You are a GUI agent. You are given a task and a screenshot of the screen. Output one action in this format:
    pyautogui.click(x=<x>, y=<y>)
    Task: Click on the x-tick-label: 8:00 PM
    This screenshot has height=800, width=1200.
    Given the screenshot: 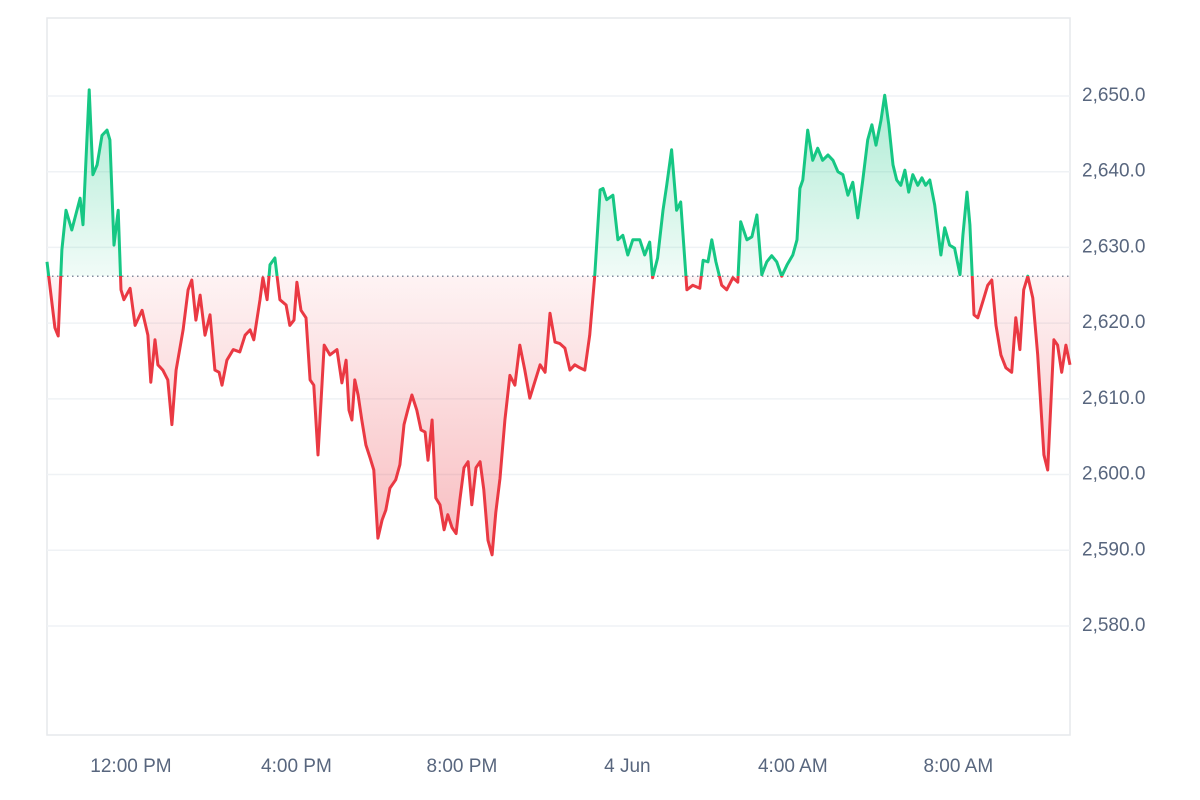 What is the action you would take?
    pyautogui.click(x=462, y=766)
    